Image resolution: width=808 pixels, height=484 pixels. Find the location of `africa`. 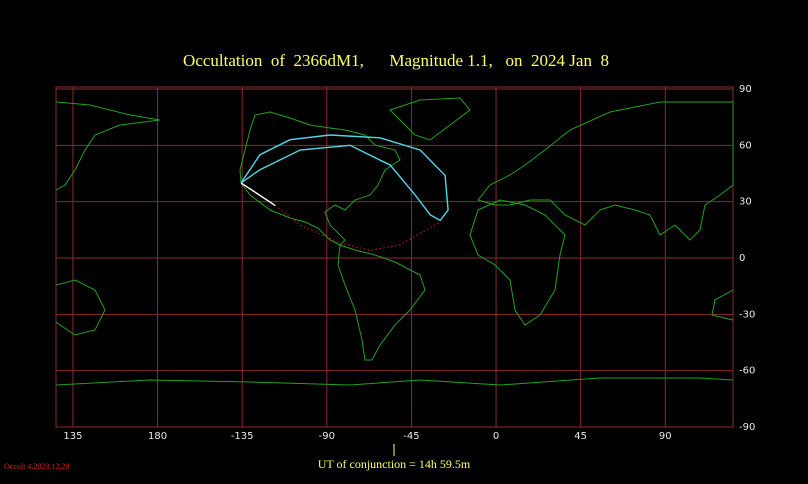

africa is located at coordinates (517, 262).